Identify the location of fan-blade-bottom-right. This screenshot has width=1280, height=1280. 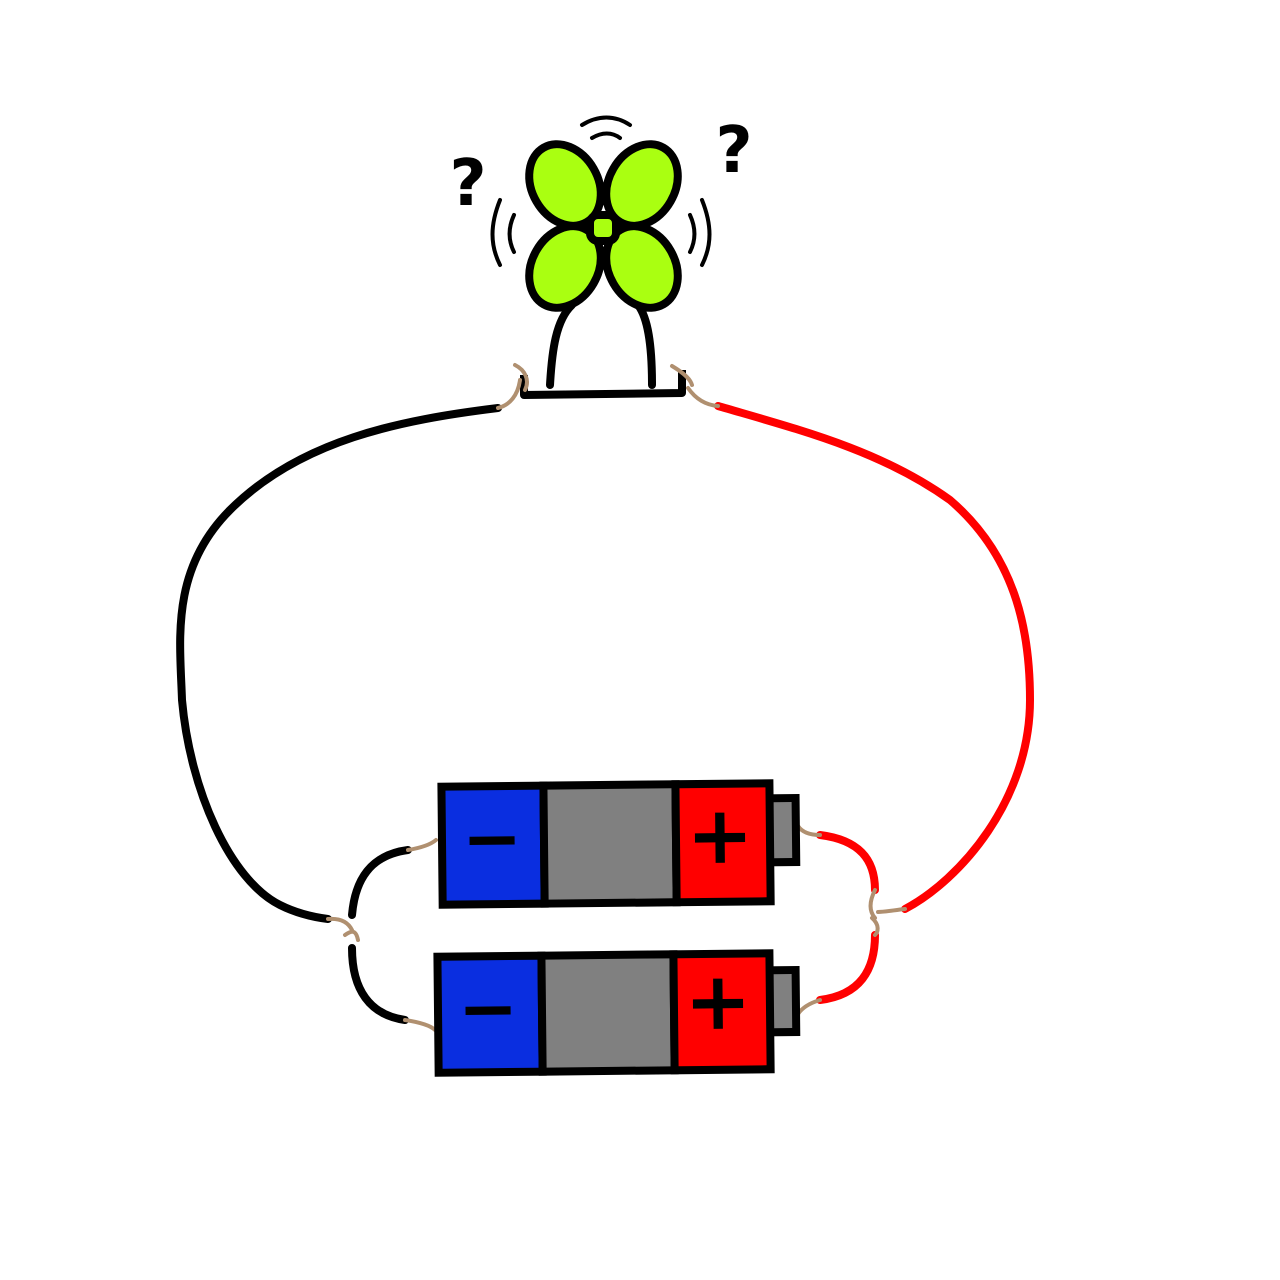
(642, 267).